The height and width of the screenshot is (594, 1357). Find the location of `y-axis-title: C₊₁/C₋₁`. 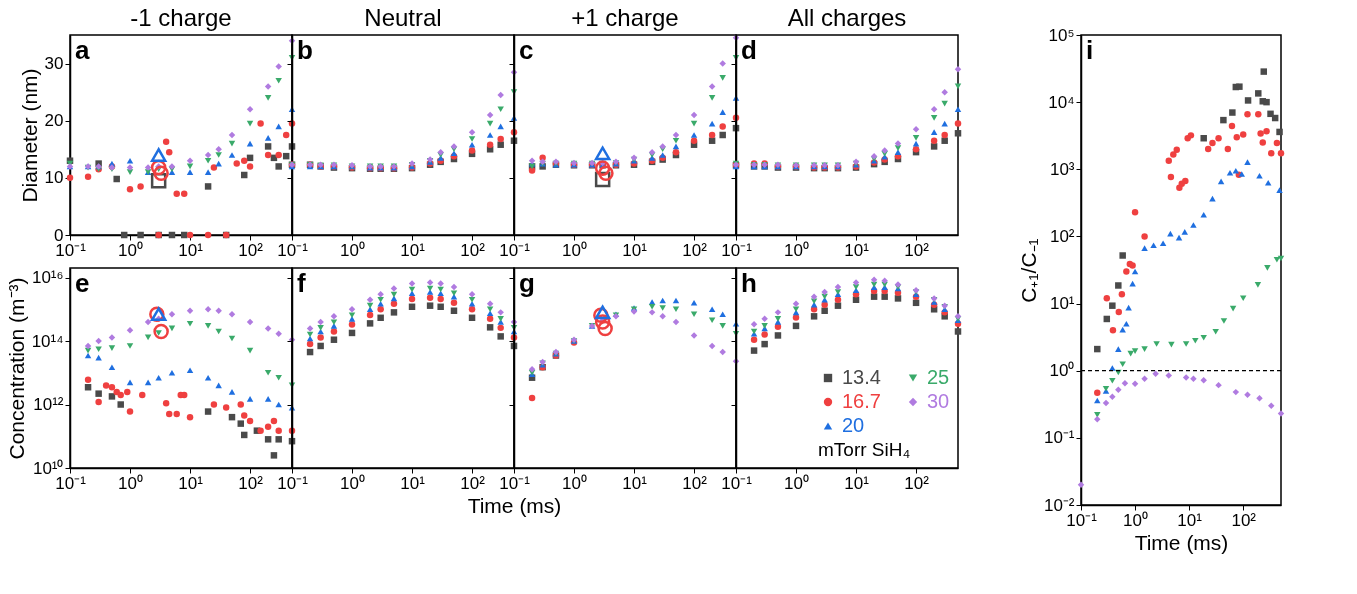

y-axis-title: C₊₁/C₋₁ is located at coordinates (1028, 270).